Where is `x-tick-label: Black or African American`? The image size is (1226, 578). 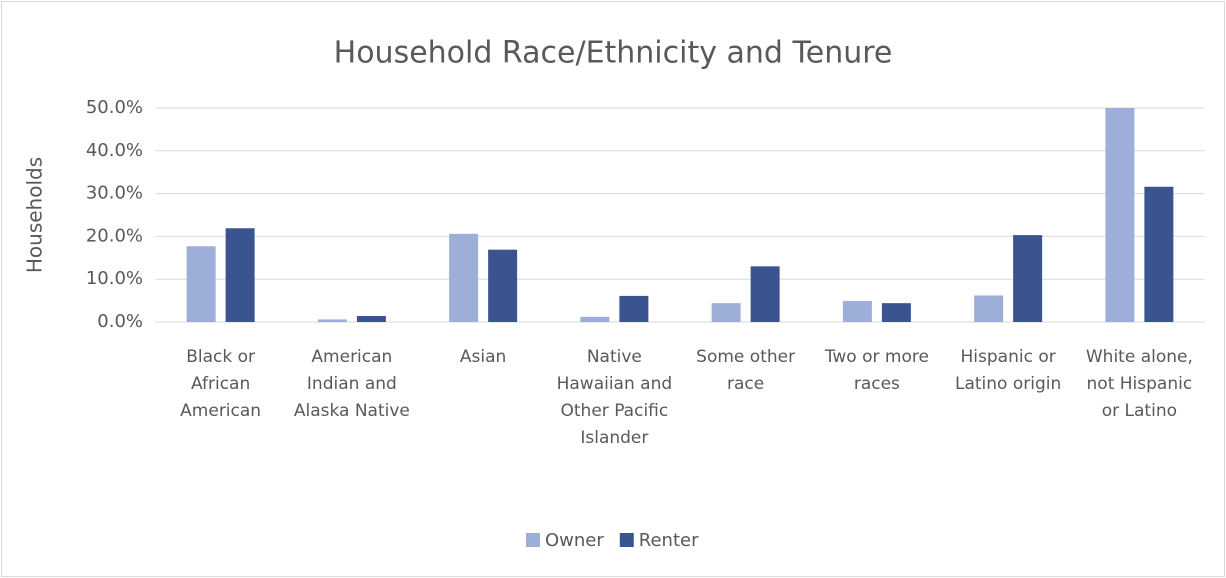
x-tick-label: Black or African American is located at coordinates (221, 384).